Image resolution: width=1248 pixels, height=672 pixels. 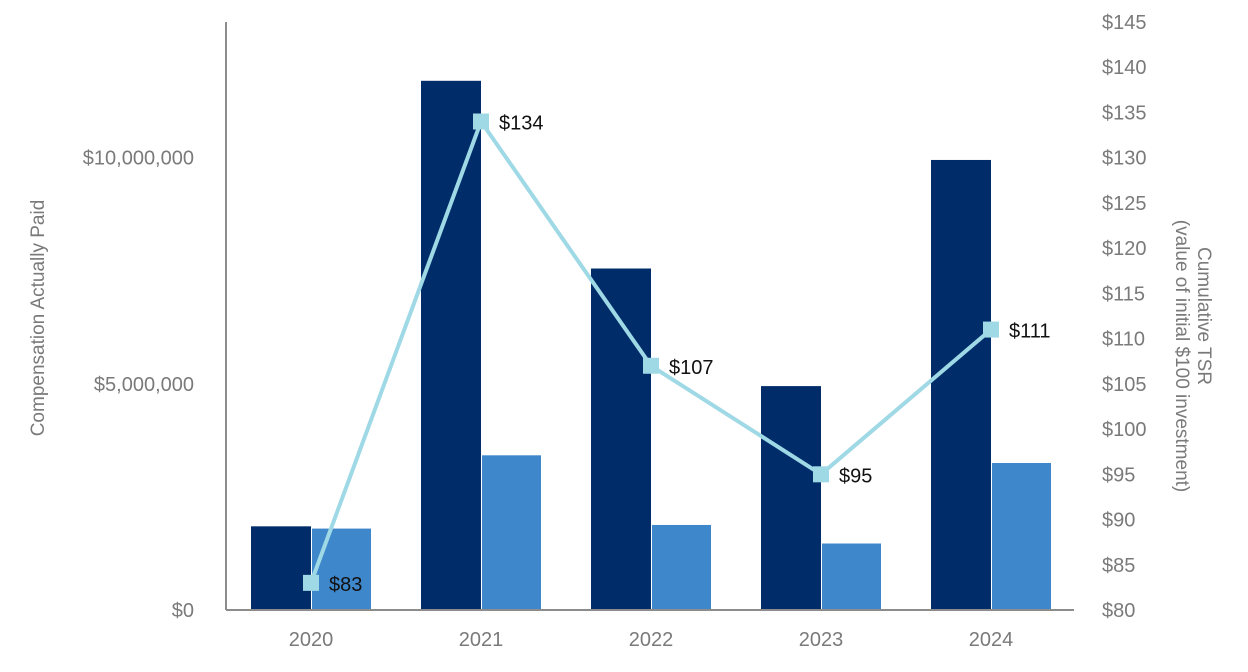 I want to click on right-tick-label: $145, so click(x=1124, y=23).